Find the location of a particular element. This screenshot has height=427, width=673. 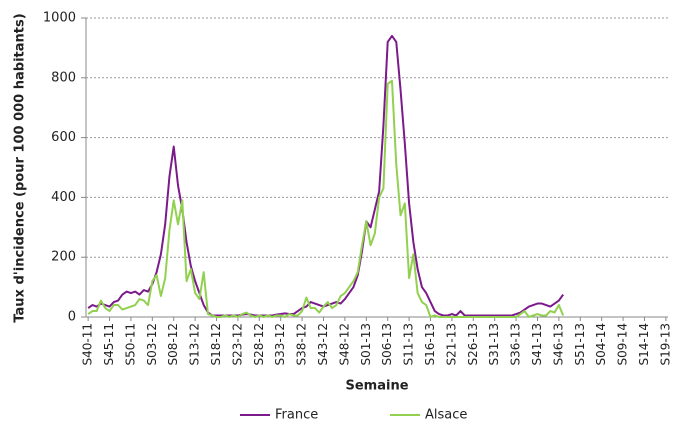

x-tick-label: S04-14 is located at coordinates (601, 344).